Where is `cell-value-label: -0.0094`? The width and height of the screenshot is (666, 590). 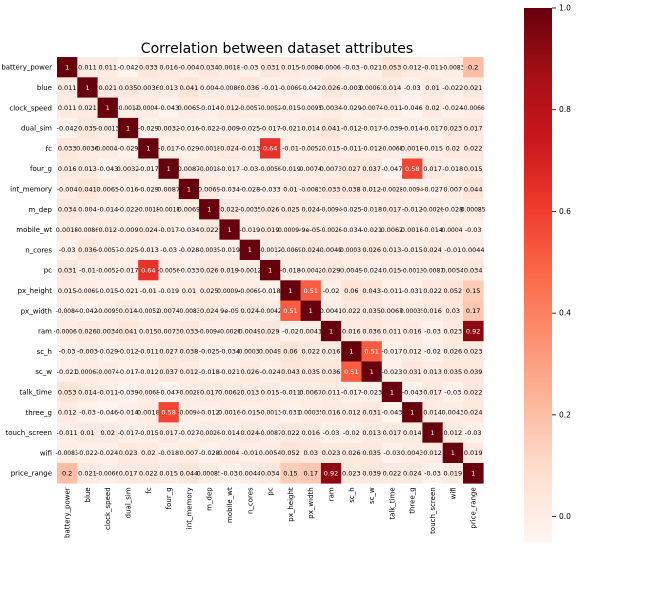
cell-value-label: -0.0094 is located at coordinates (209, 331).